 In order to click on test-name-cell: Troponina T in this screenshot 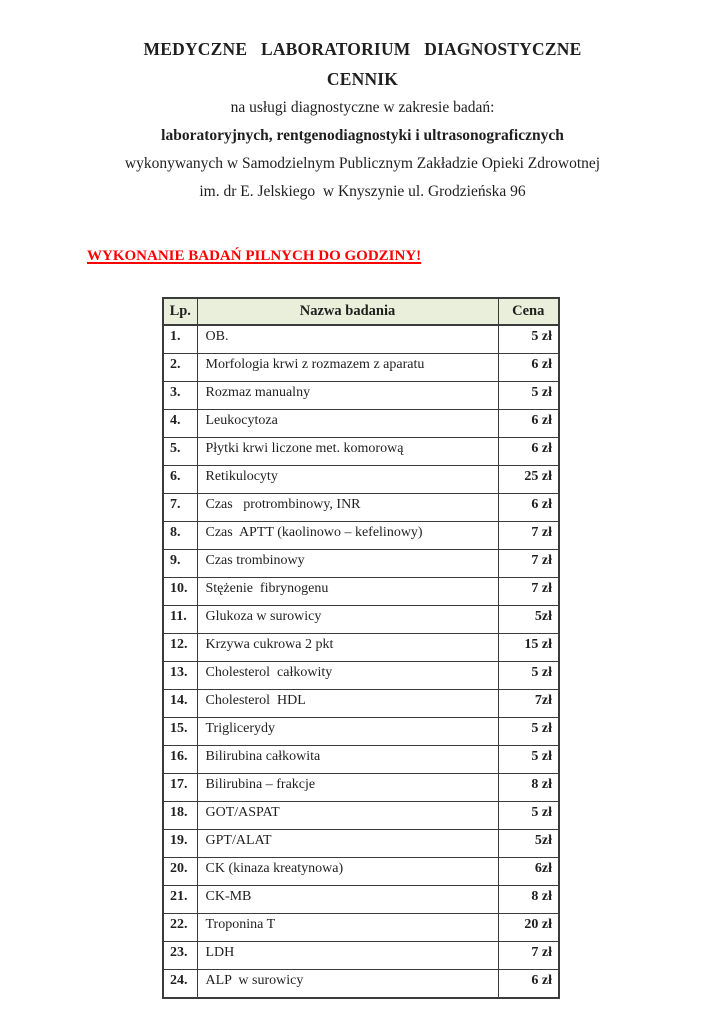, I will do `click(347, 927)`.